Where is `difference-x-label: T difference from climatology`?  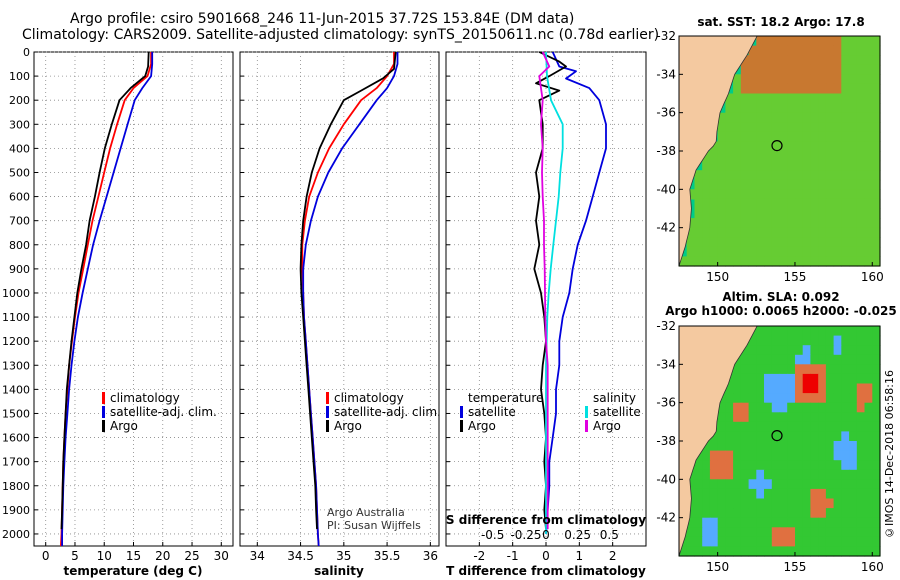
difference-x-label: T difference from climatology is located at coordinates (546, 571).